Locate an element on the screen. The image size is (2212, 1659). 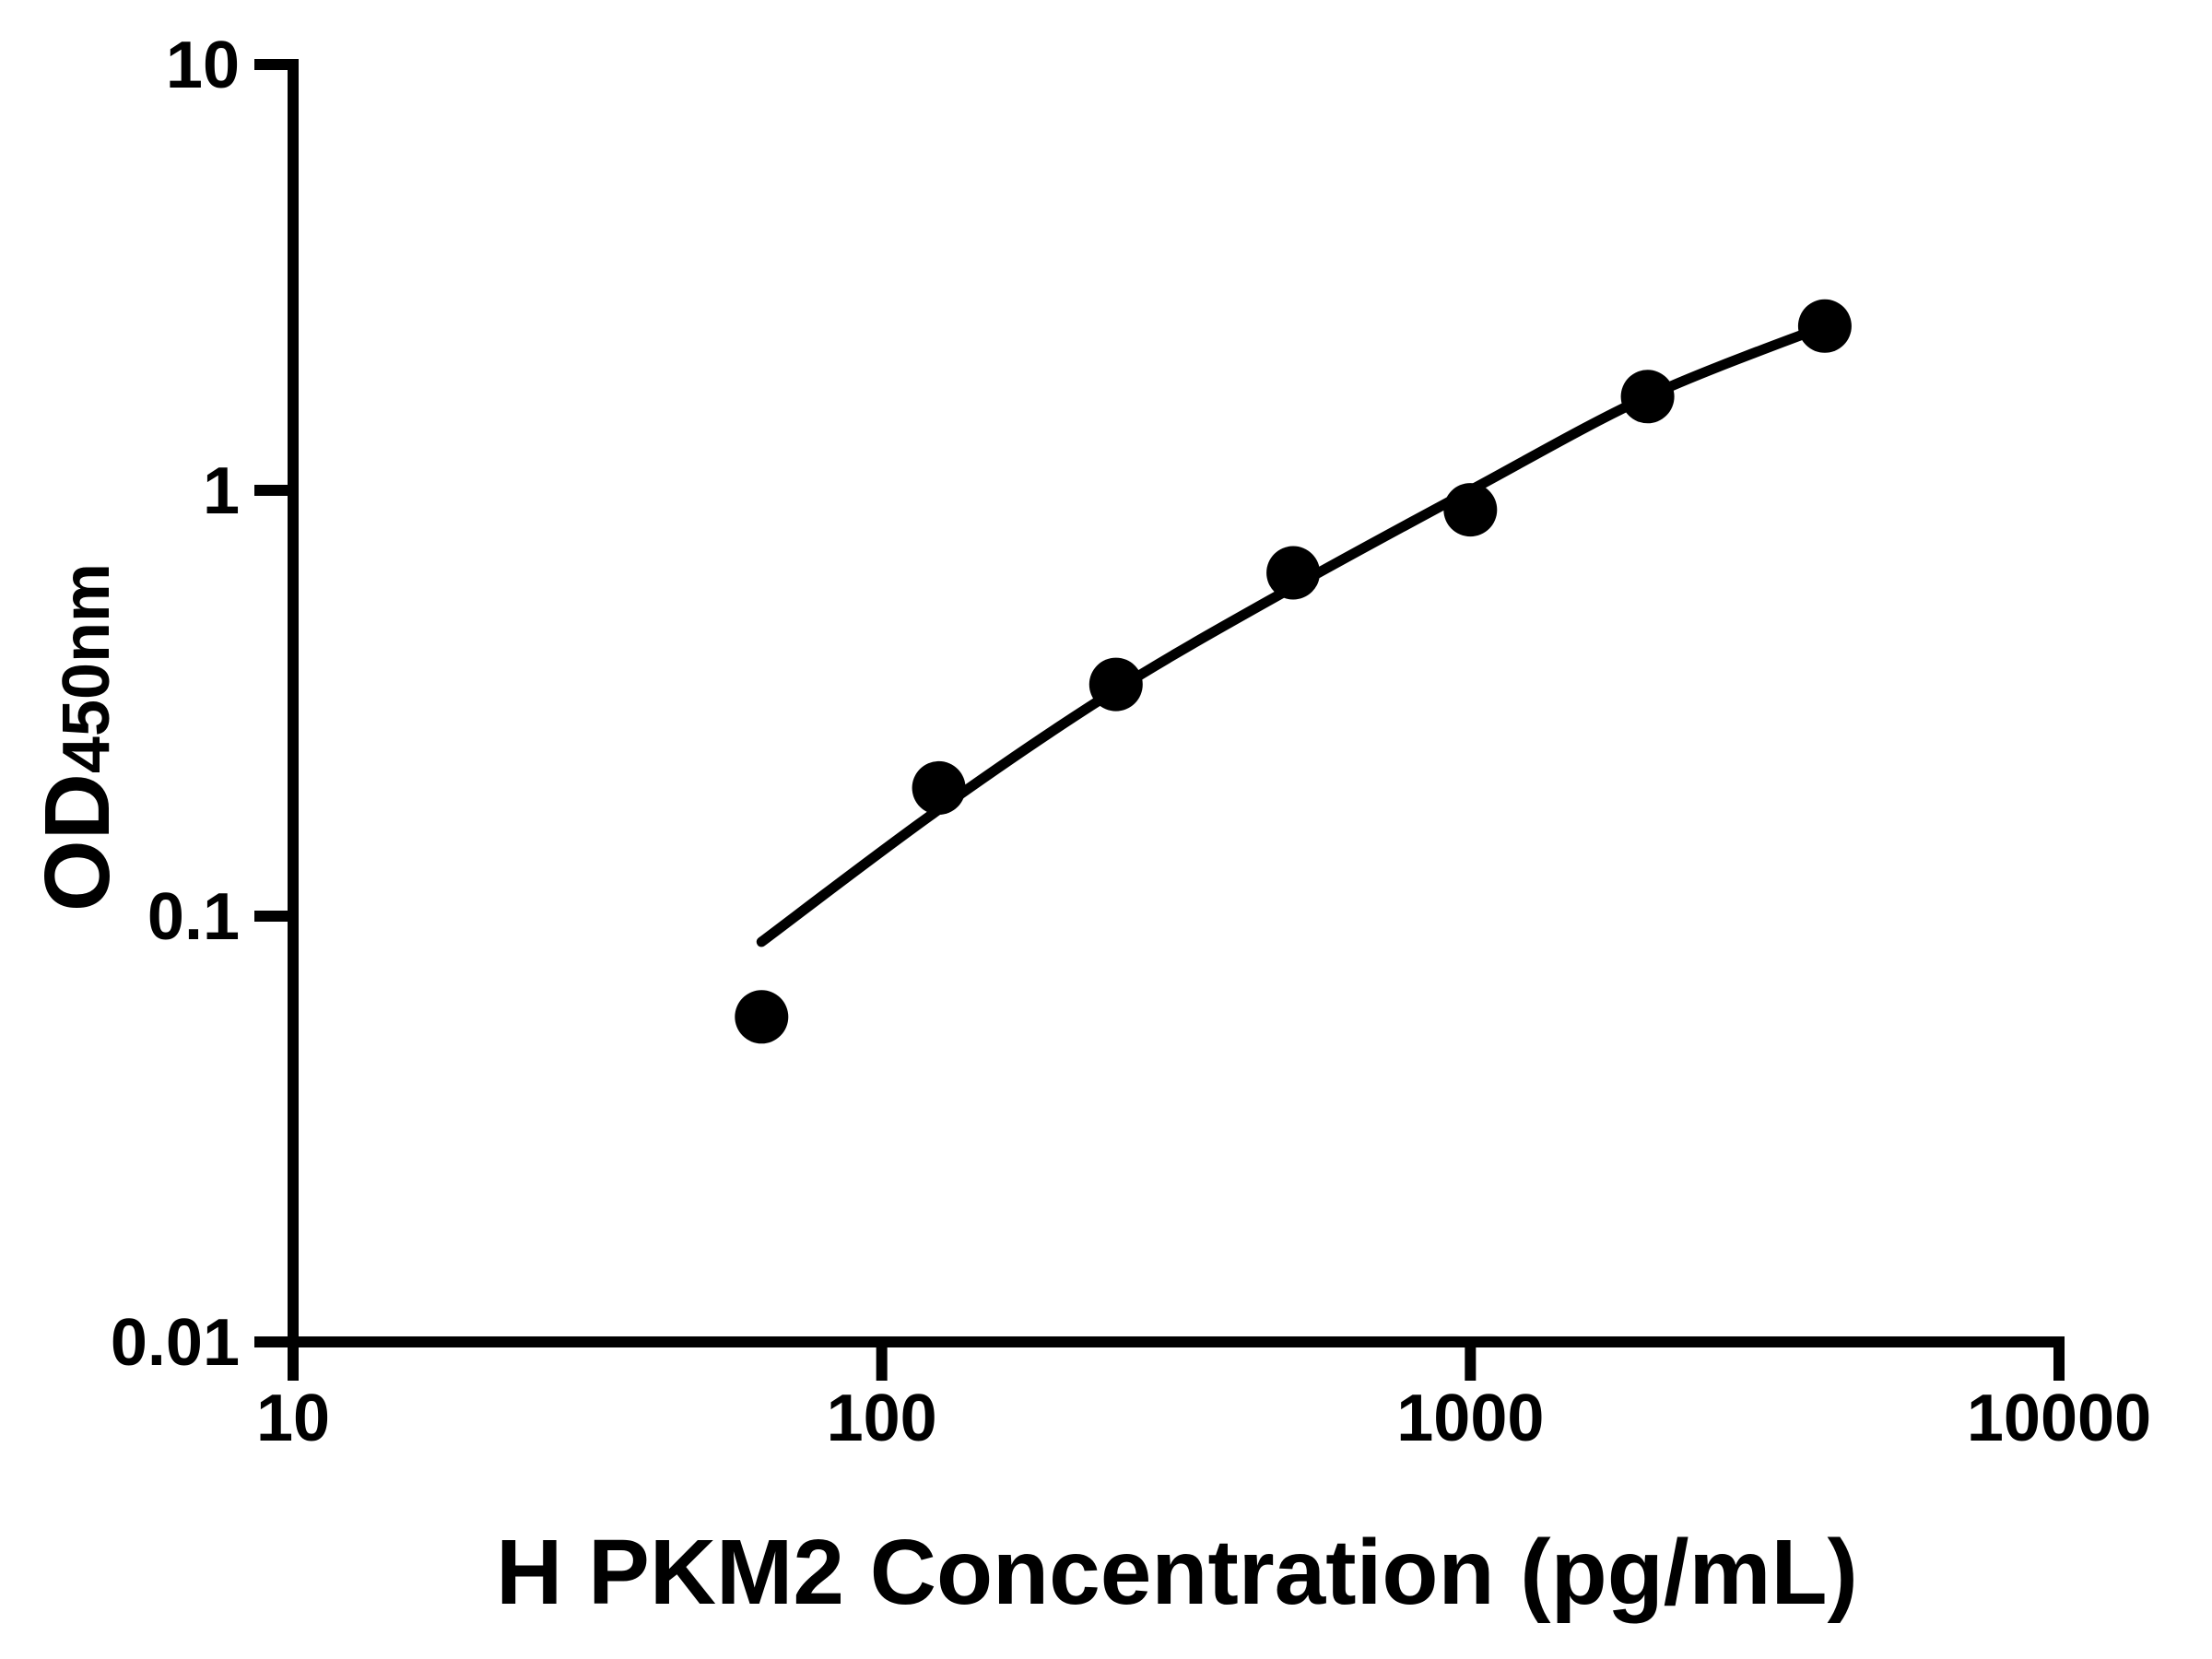
x-tick-label: 100 is located at coordinates (882, 1418).